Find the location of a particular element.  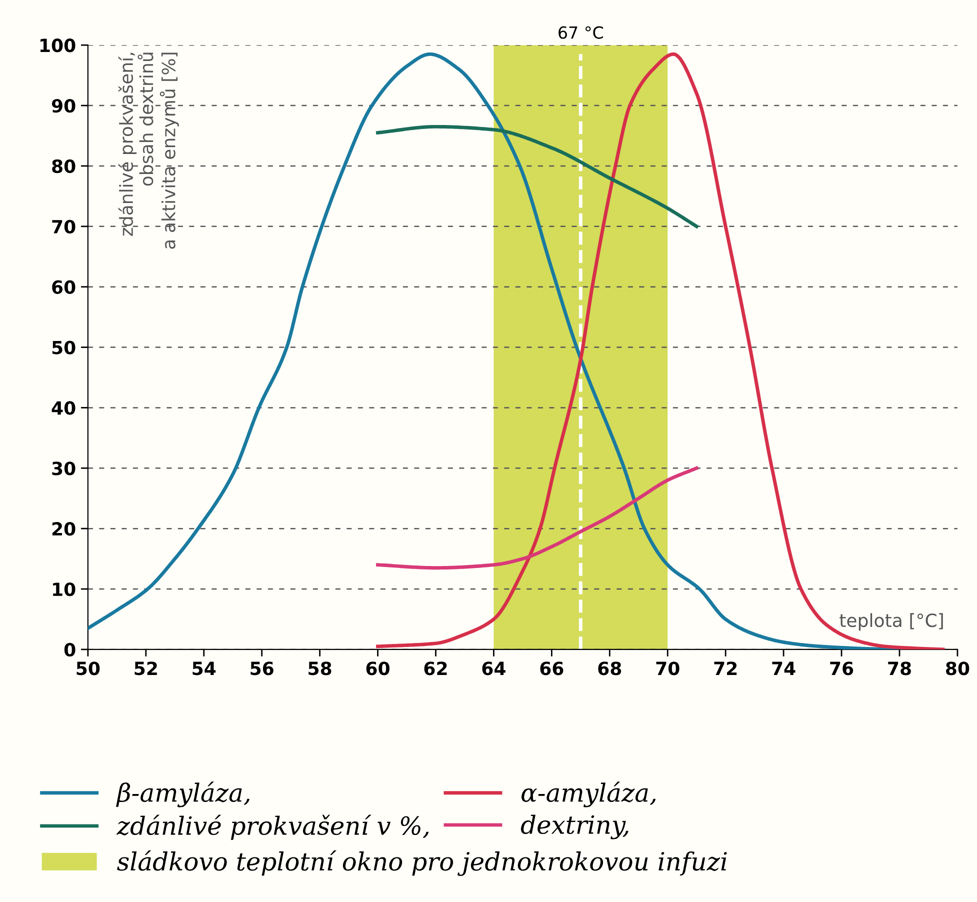

x-tick-label: 72 is located at coordinates (725, 668).